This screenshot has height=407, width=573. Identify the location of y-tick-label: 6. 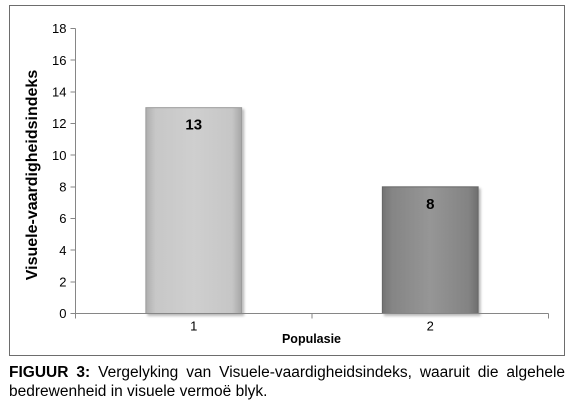
(62, 218).